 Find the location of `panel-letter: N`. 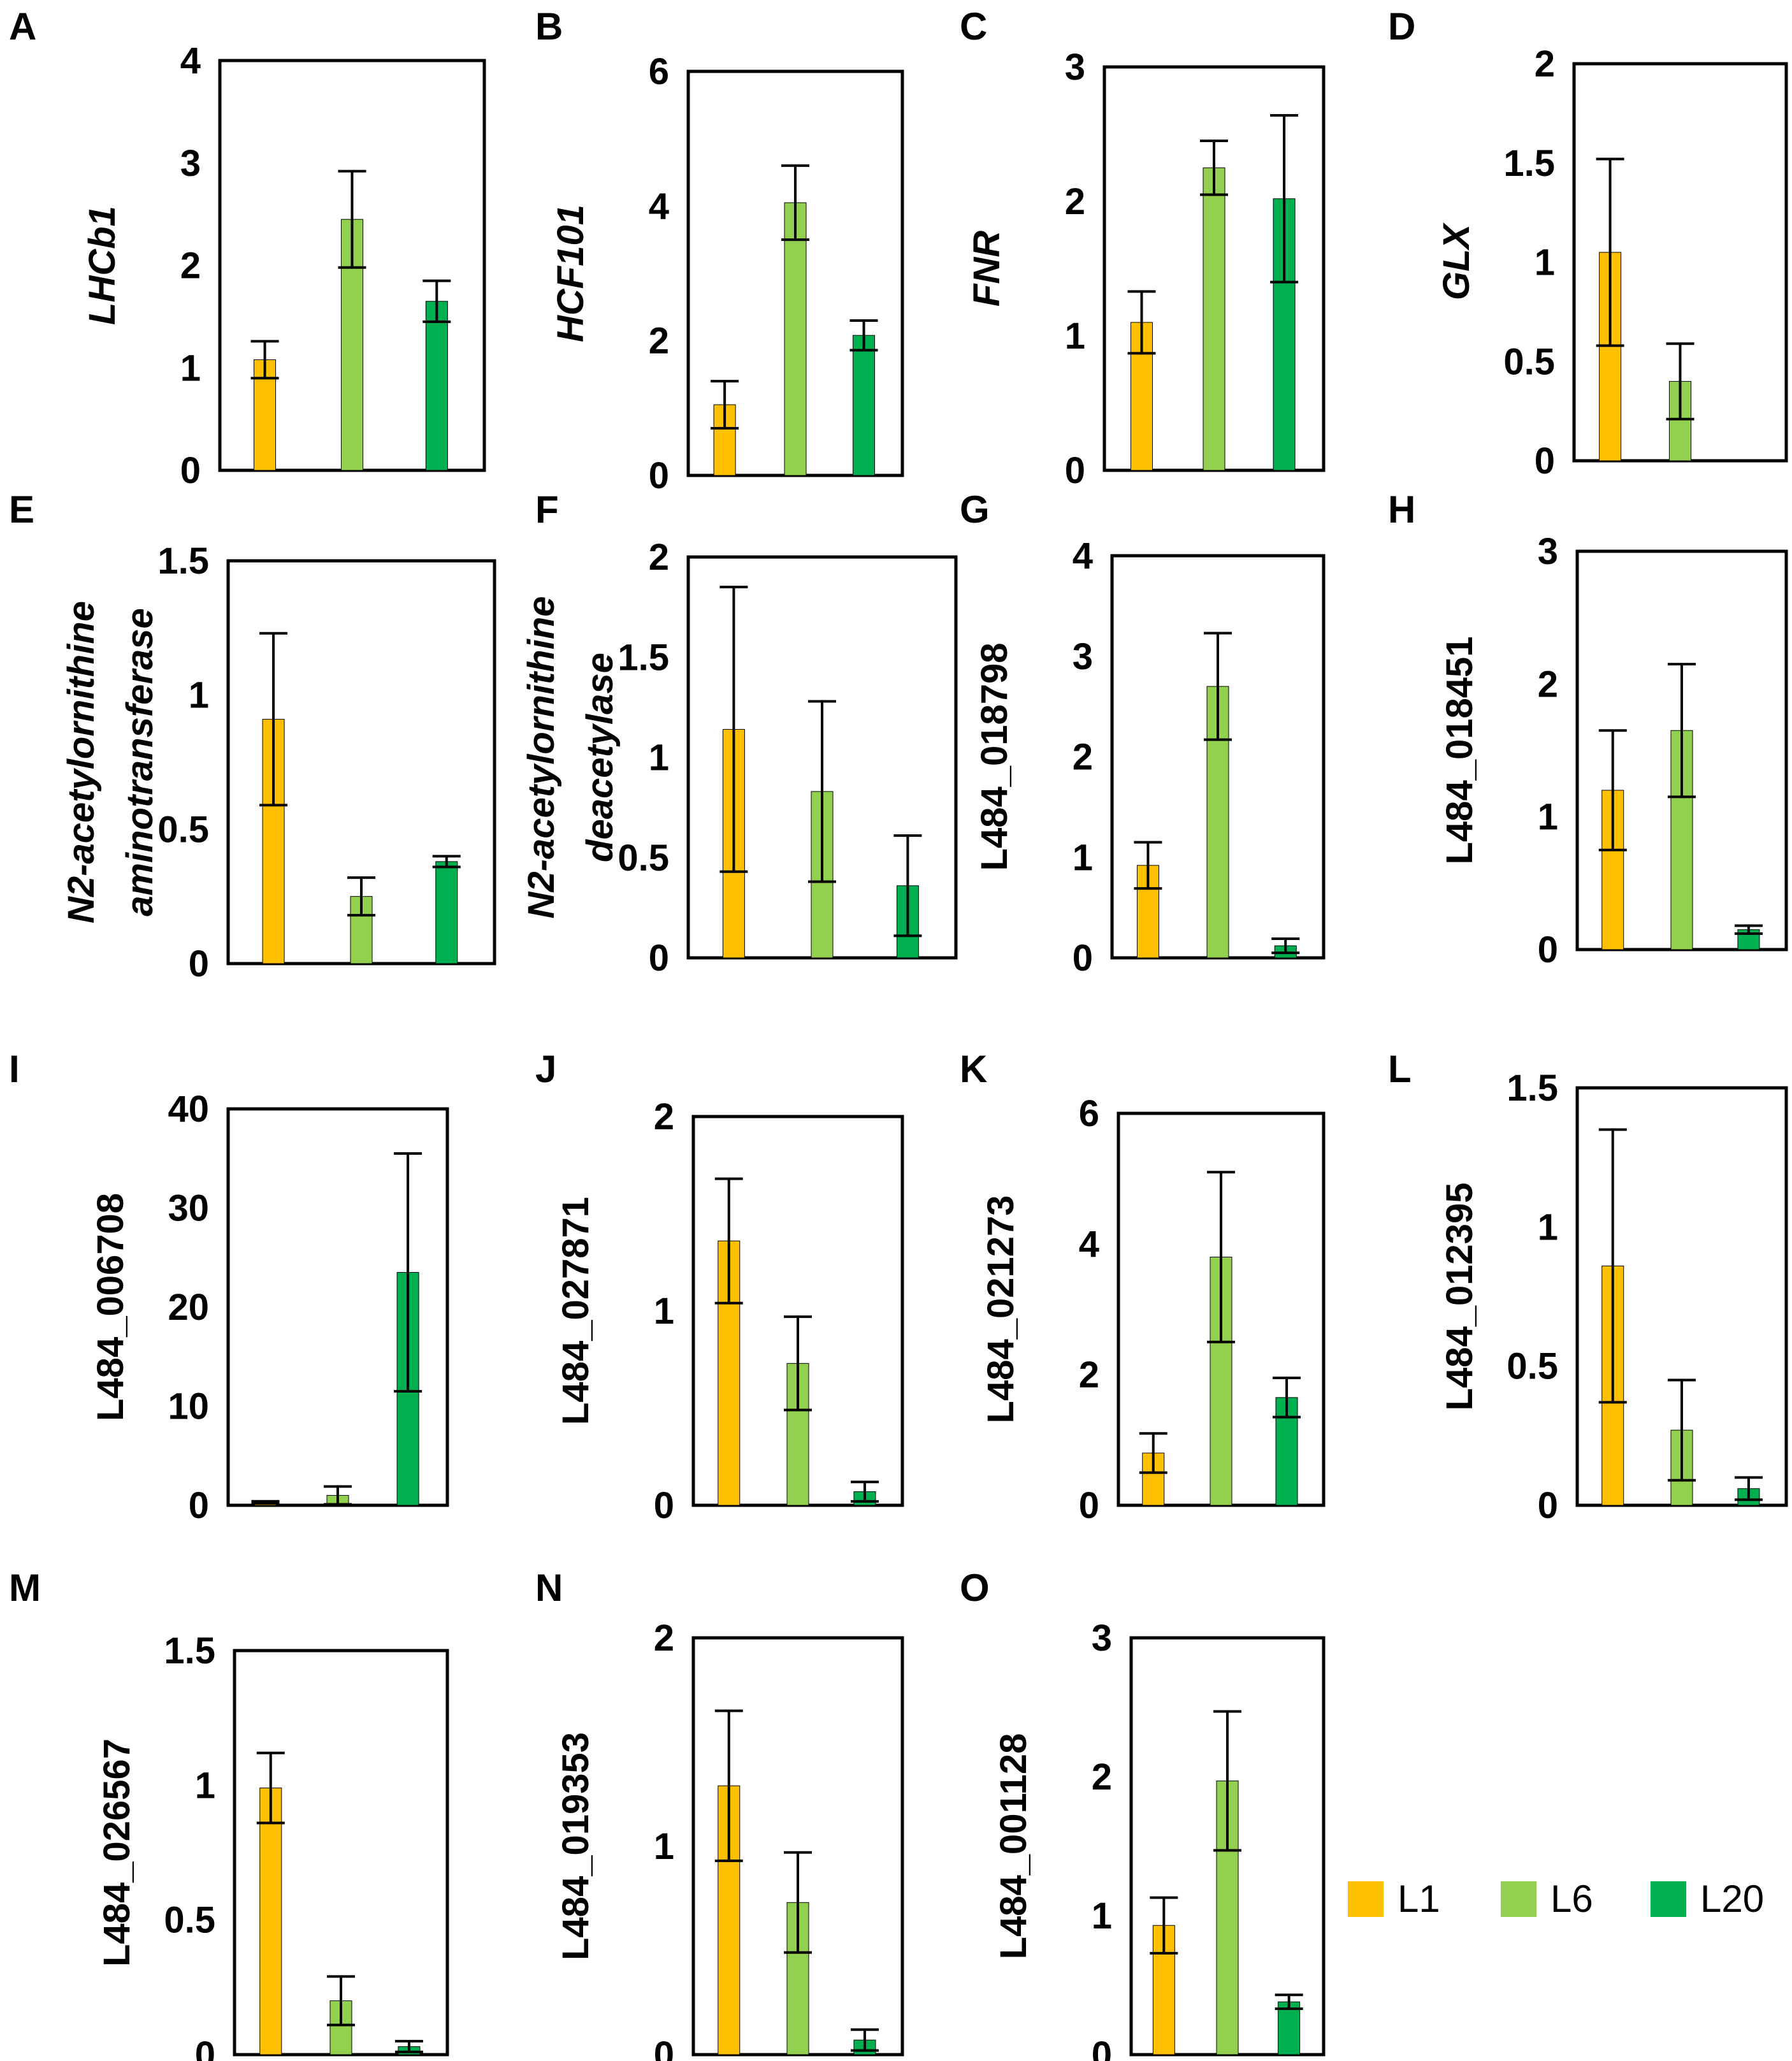

panel-letter: N is located at coordinates (549, 1587).